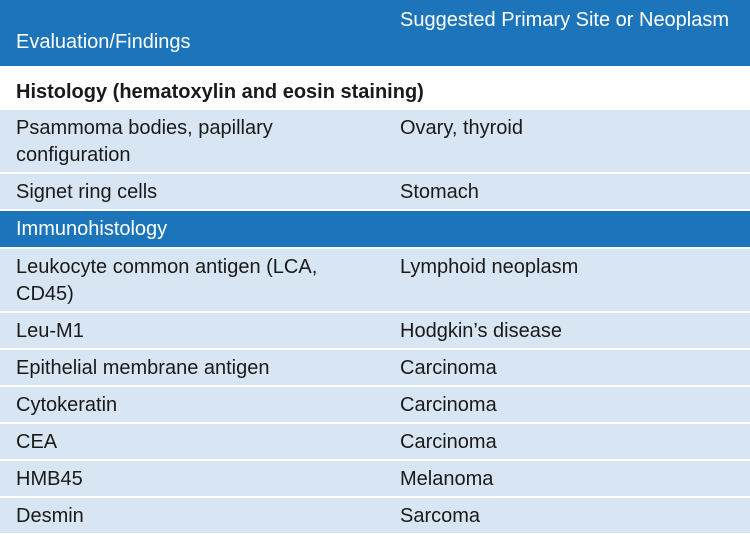 Image resolution: width=750 pixels, height=534 pixels. What do you see at coordinates (92, 229) in the screenshot?
I see `section-title: Immunohistology` at bounding box center [92, 229].